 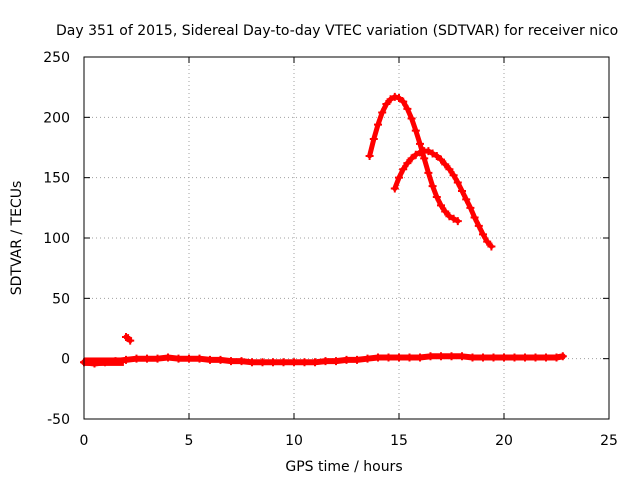 I want to click on x-tick-label: 5, so click(x=189, y=441).